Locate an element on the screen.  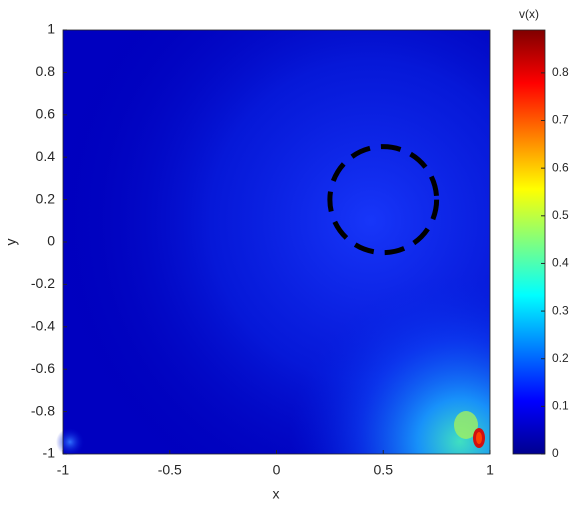
colorbar-tick-label: 0.2 is located at coordinates (560, 358).